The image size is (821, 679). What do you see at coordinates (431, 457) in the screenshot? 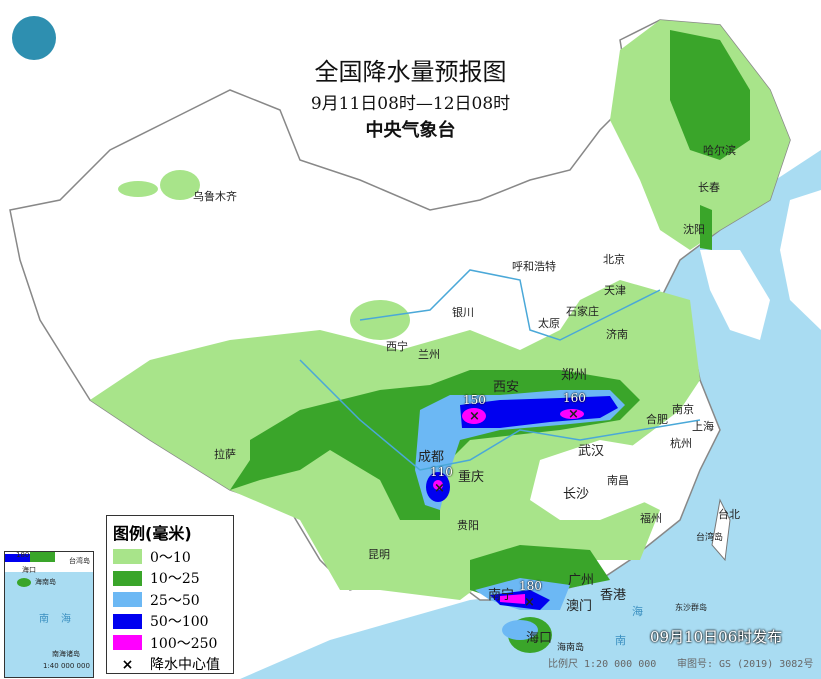
I see `city-label: 成都` at bounding box center [431, 457].